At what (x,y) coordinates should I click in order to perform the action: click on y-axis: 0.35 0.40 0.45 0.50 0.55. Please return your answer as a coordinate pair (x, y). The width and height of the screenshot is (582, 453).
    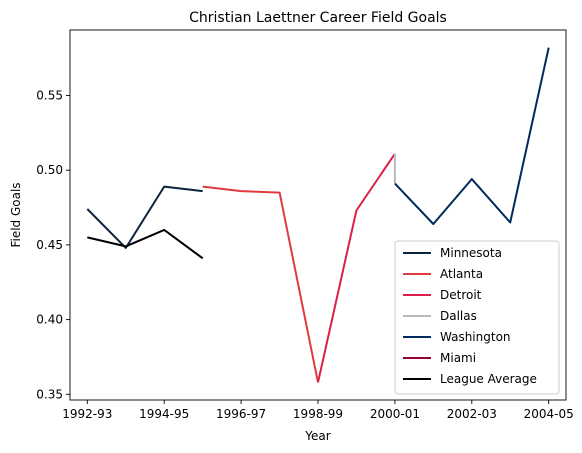
    Looking at the image, I should click on (53, 244).